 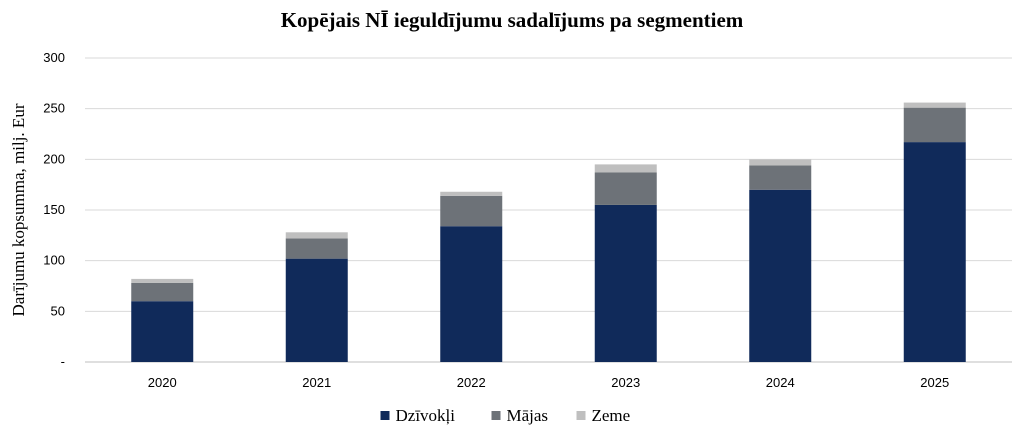 I want to click on y-tick-label: 100, so click(x=54, y=260).